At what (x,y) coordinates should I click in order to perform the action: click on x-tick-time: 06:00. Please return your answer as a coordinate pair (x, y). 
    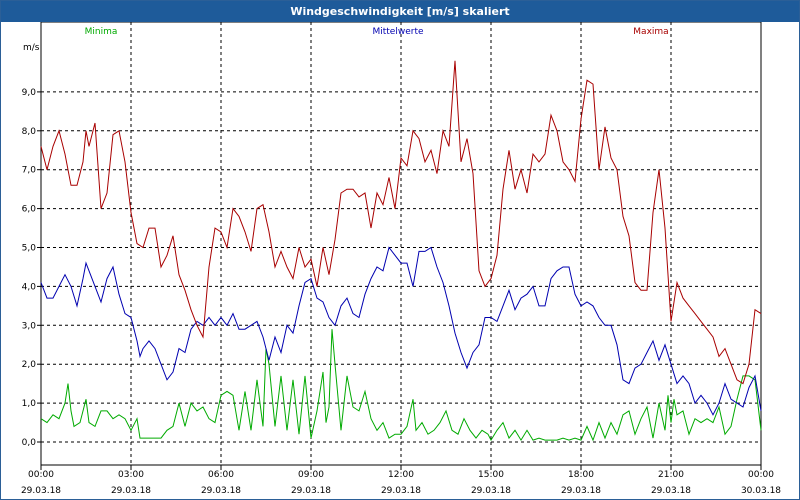
    Looking at the image, I should click on (221, 475).